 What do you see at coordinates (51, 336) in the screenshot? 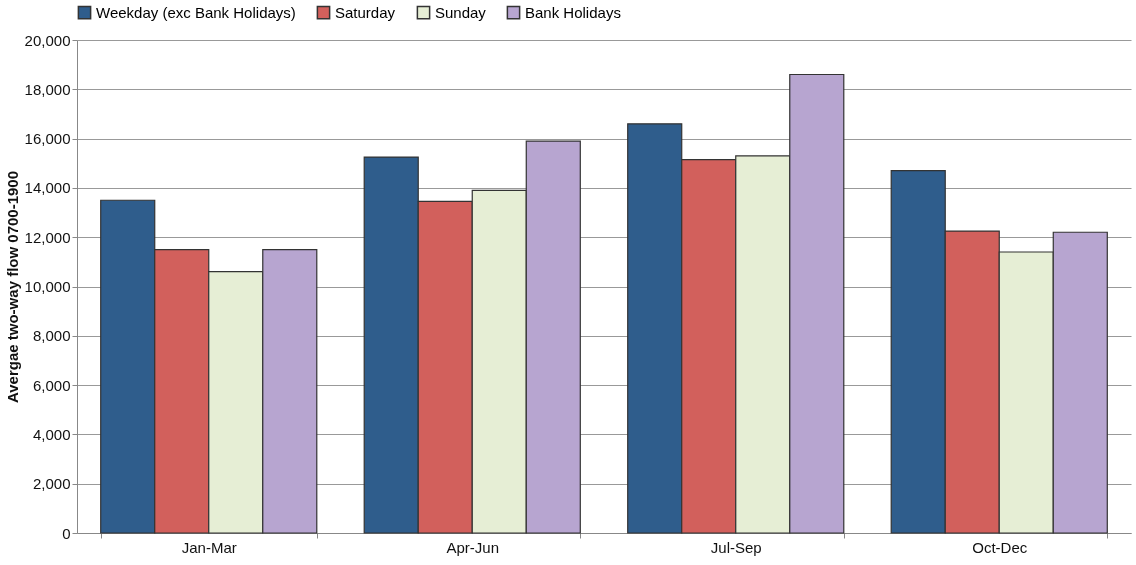
I see `y-tick-label: 8,000` at bounding box center [51, 336].